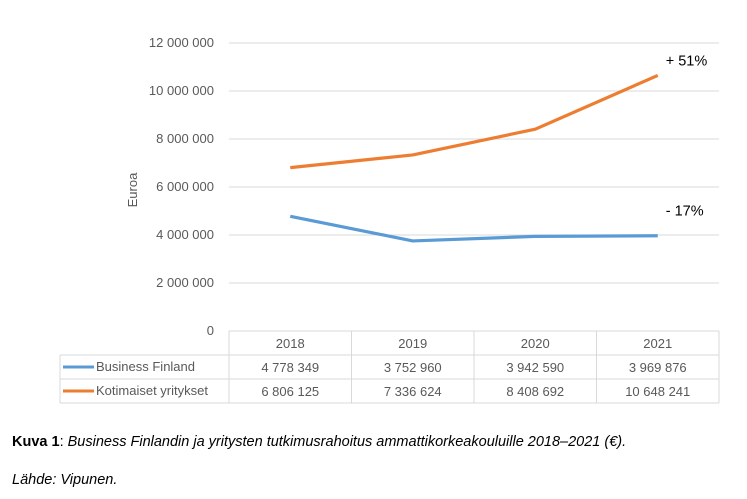 Image resolution: width=747 pixels, height=499 pixels. Describe the element at coordinates (181, 90) in the screenshot. I see `y-tick-label: 10 000 000` at that location.